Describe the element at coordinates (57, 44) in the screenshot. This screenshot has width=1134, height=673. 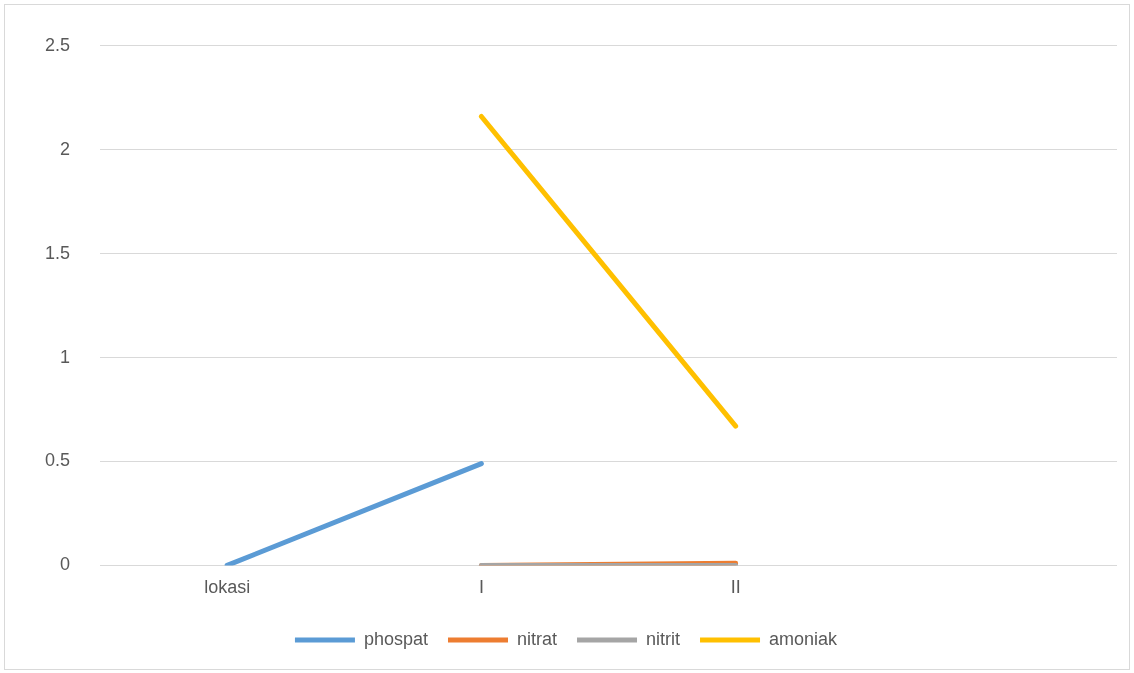
I see `y-tick-label: 2.5` at that location.